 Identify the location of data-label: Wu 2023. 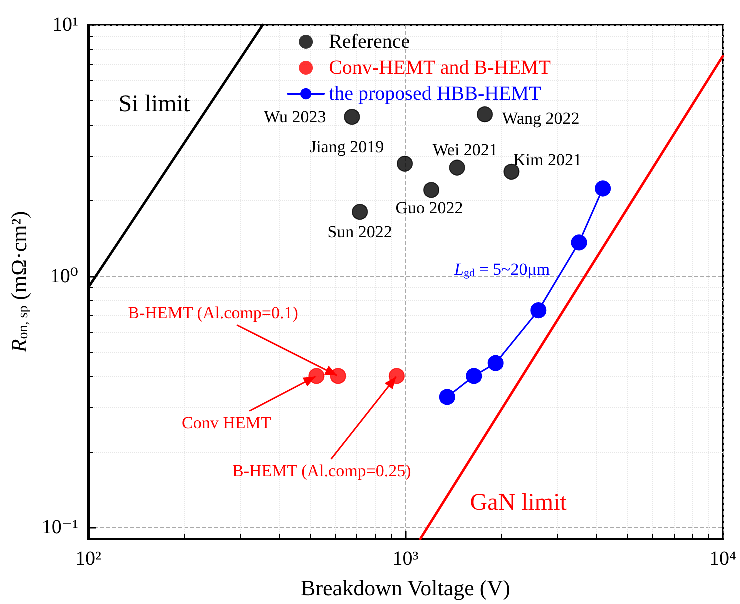
(295, 117).